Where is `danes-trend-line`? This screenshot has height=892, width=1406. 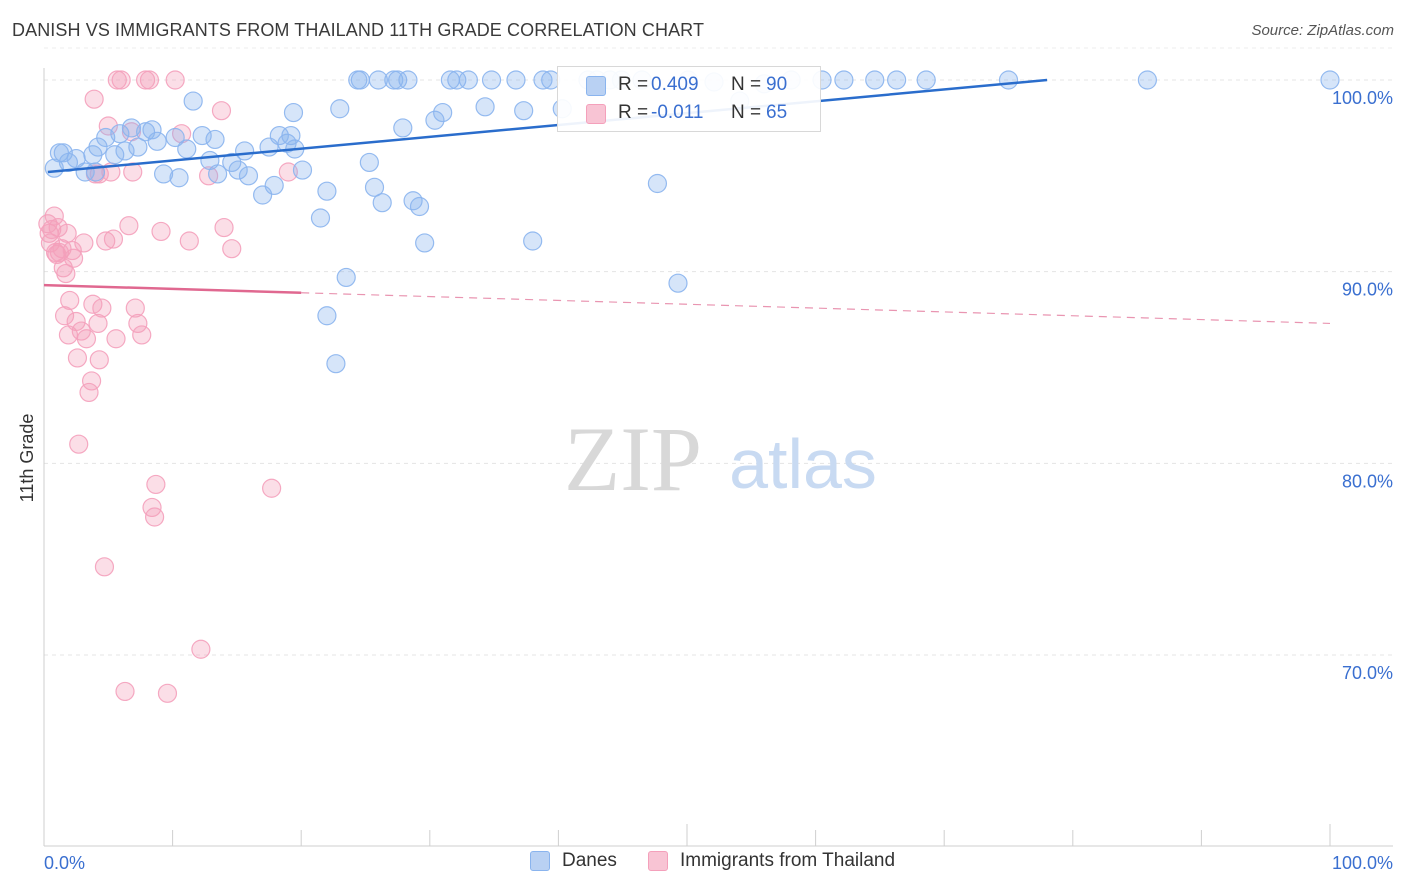 danes-trend-line is located at coordinates (547, 126).